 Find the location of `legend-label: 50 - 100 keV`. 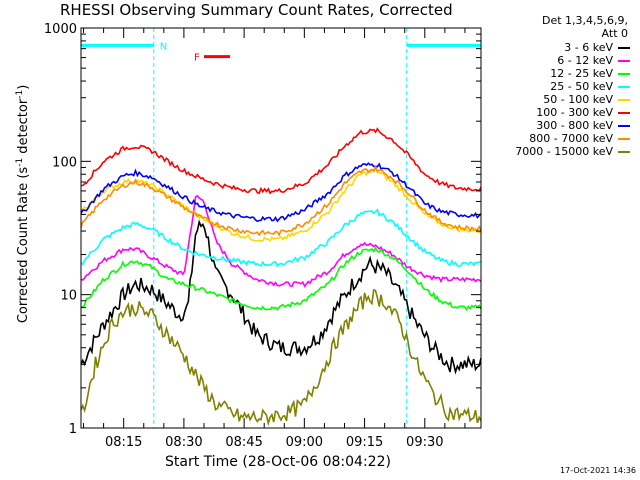

legend-label: 50 - 100 keV is located at coordinates (578, 99).